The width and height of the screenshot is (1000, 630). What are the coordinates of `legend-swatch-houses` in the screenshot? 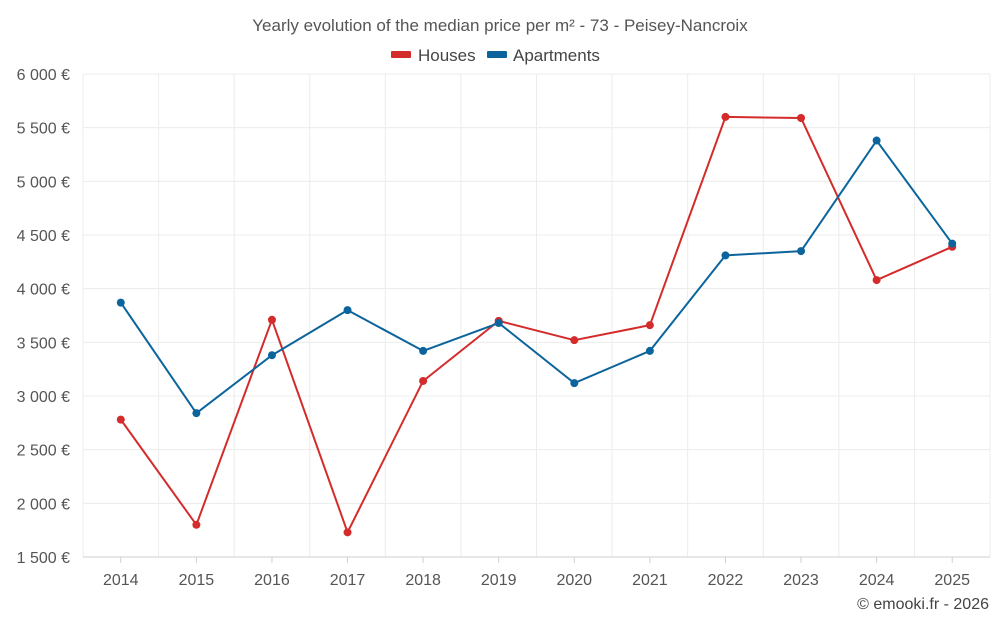 It's located at (401, 54).